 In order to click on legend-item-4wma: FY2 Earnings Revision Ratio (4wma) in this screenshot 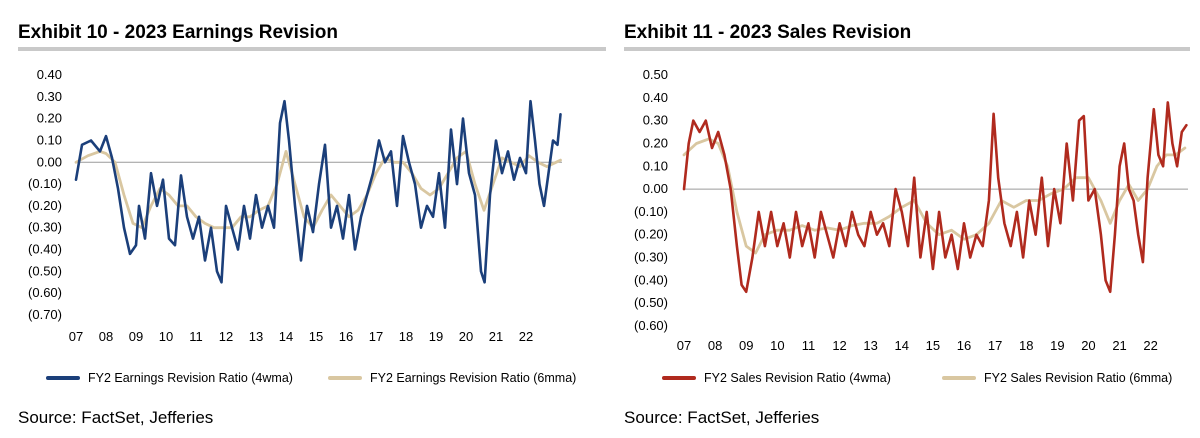, I will do `click(169, 378)`.